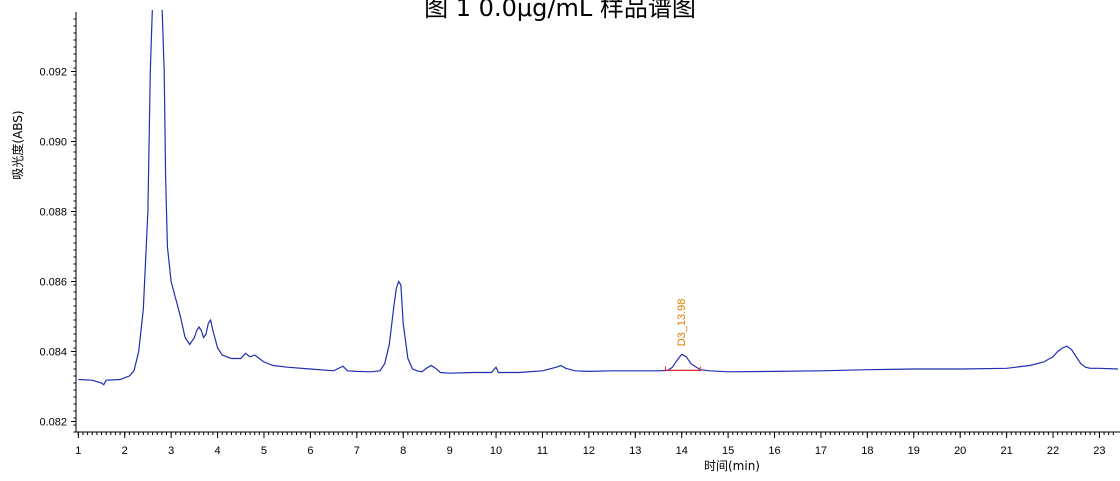 The image size is (1120, 481). I want to click on x-tick-label: 23, so click(1099, 451).